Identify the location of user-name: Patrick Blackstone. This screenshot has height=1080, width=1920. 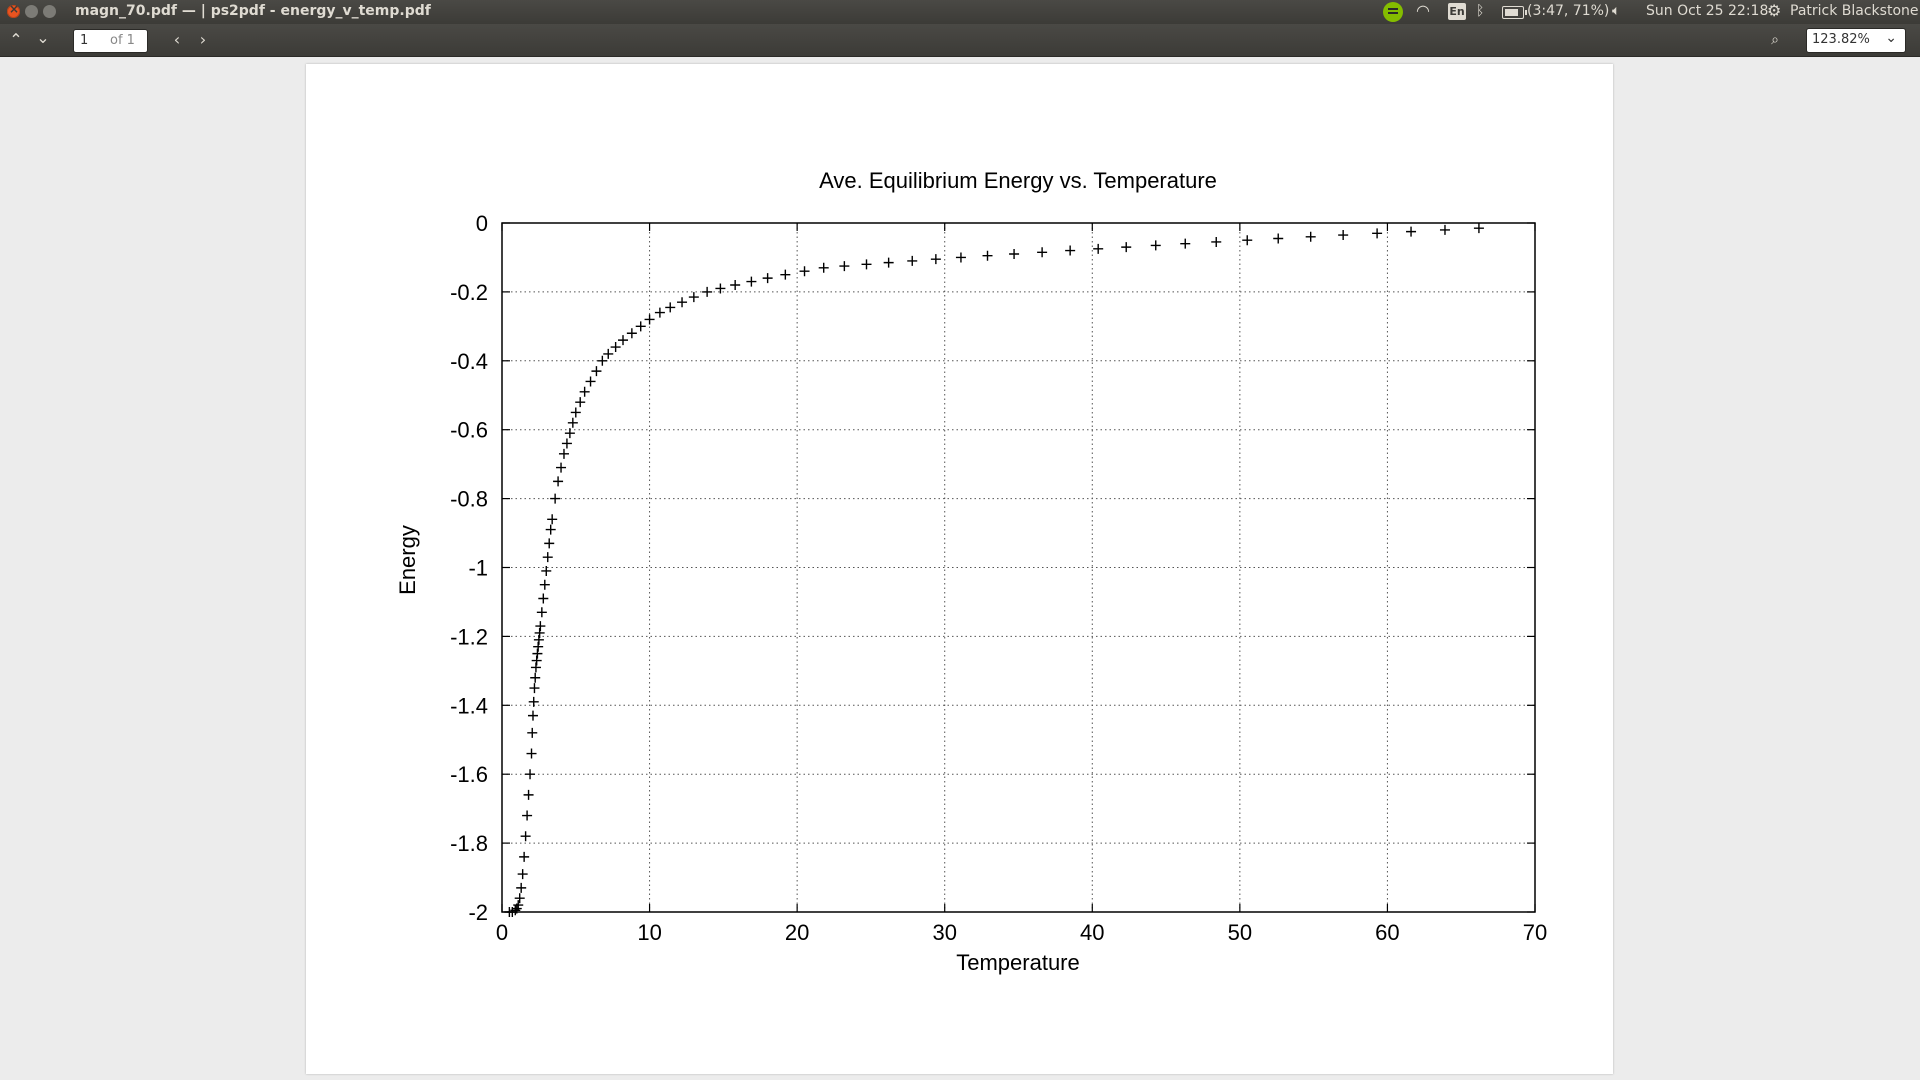
(1854, 11).